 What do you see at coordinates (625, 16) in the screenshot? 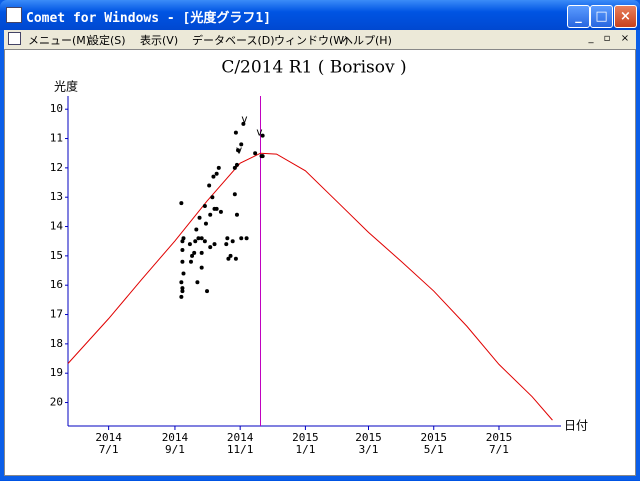
I see `close-button: ×` at bounding box center [625, 16].